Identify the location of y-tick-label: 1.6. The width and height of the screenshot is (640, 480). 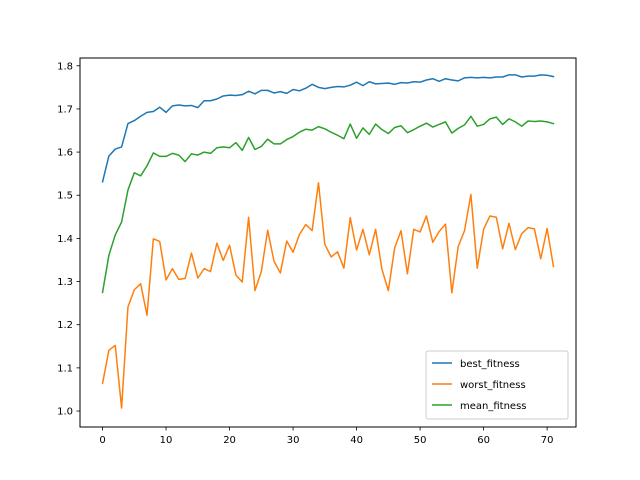
(65, 153).